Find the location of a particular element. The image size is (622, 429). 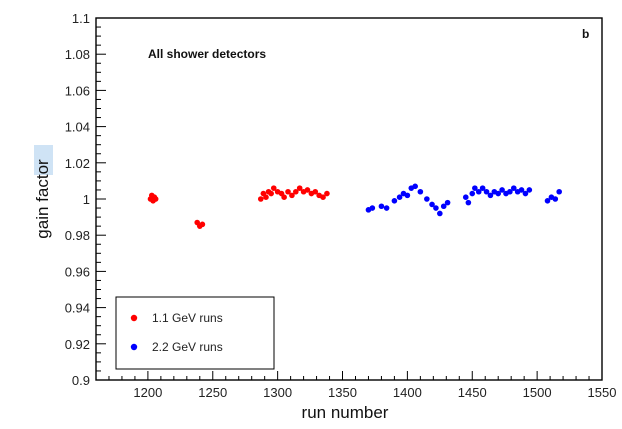

legend-label-2-2-gev: 2.2 GeV runs is located at coordinates (187, 347).